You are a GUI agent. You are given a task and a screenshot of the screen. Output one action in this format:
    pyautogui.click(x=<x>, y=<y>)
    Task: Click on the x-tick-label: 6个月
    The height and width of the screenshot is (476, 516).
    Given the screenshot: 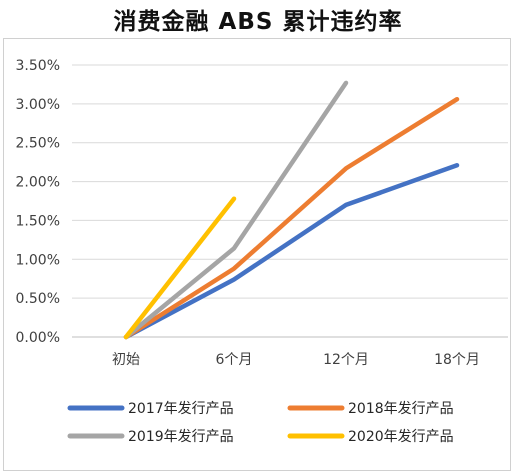 What is the action you would take?
    pyautogui.click(x=234, y=360)
    